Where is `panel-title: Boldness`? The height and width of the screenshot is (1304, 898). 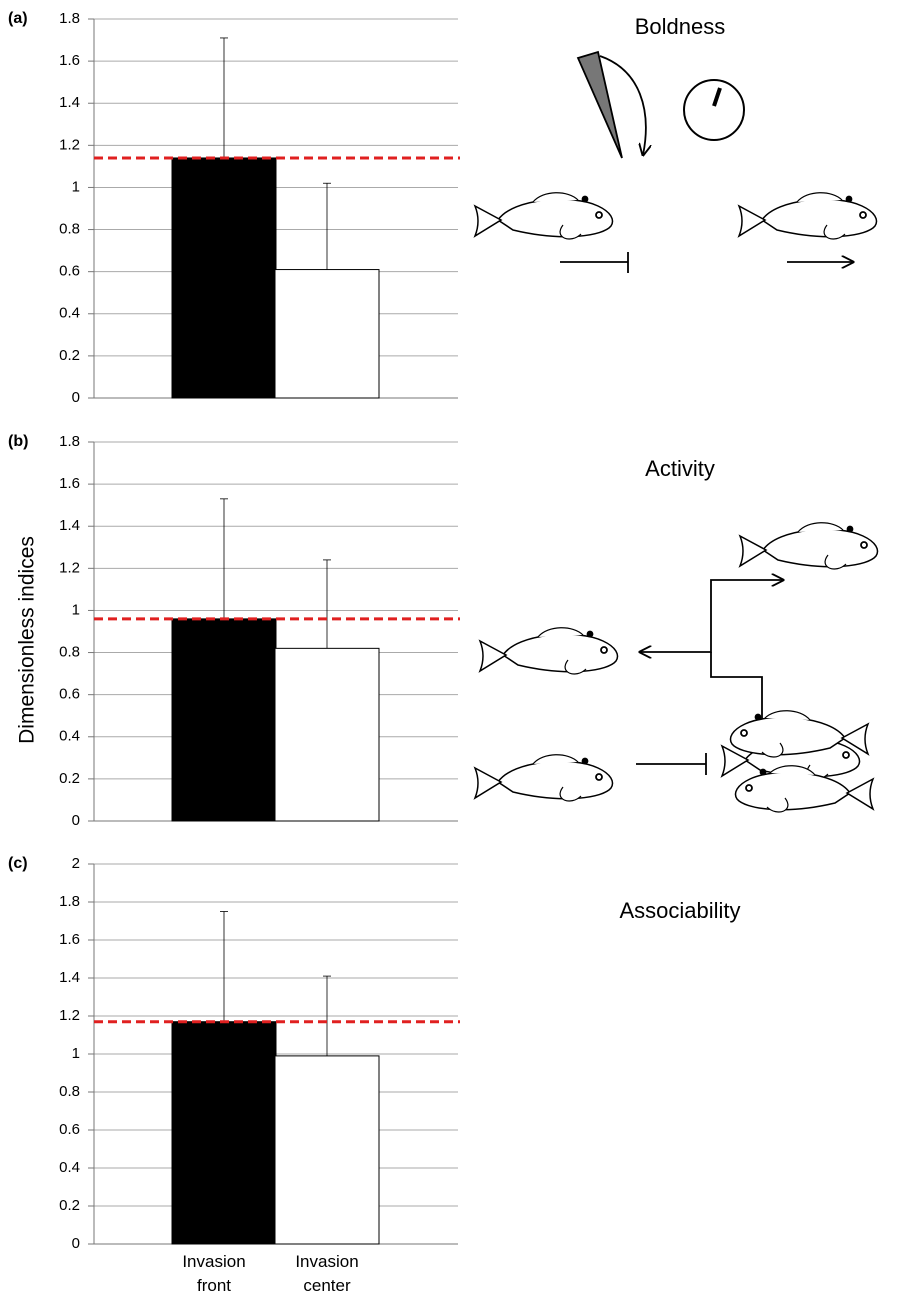
panel-title: Boldness is located at coordinates (680, 26).